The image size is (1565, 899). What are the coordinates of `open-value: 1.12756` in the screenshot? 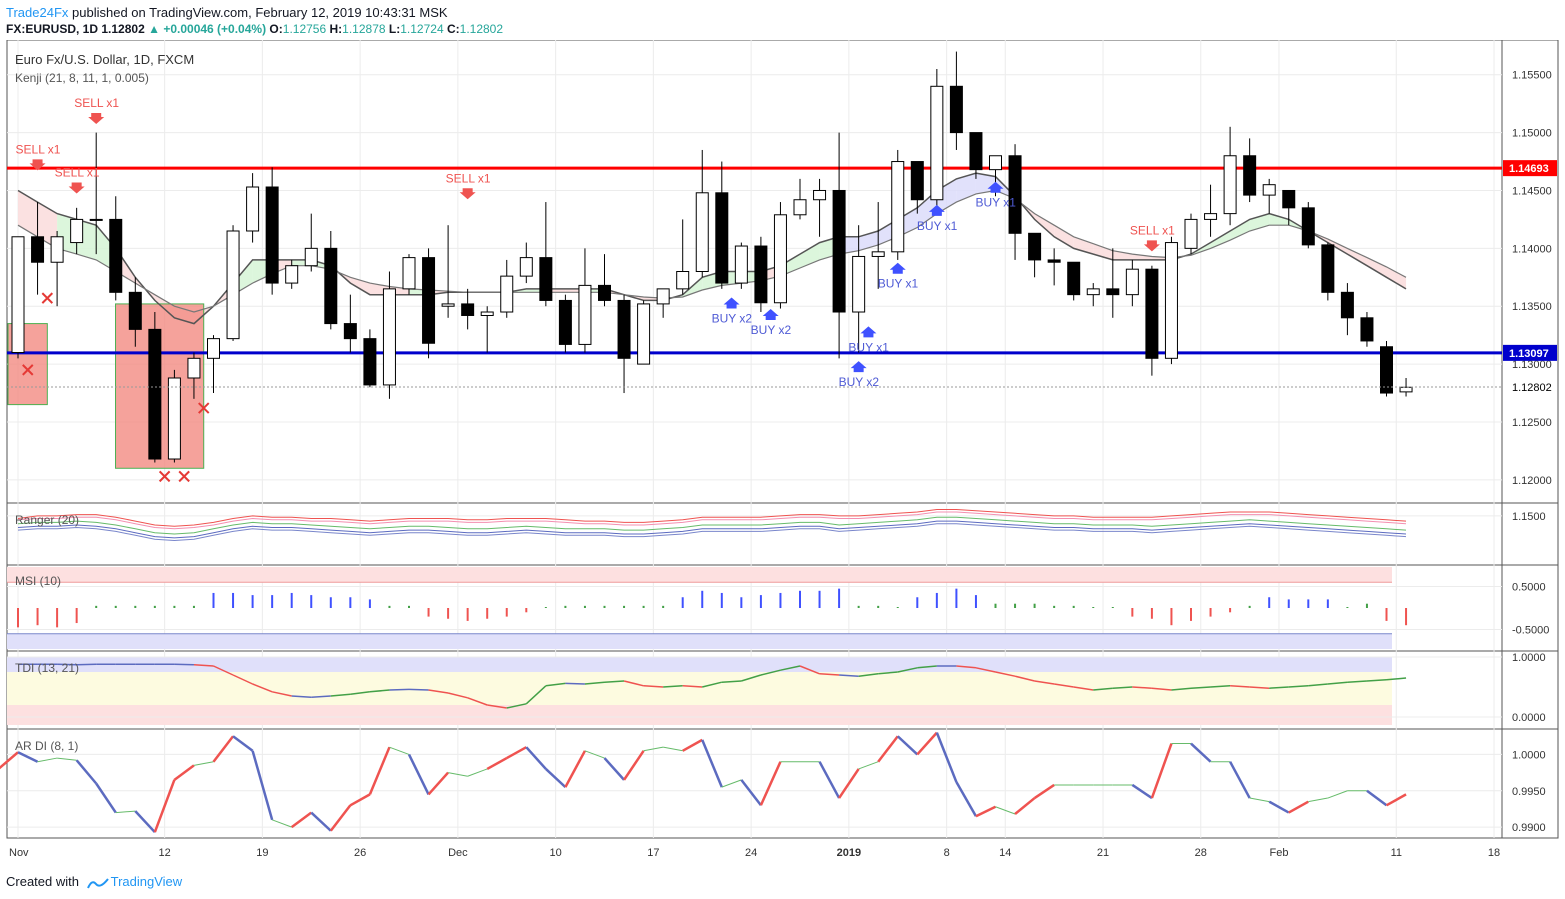 It's located at (304, 29).